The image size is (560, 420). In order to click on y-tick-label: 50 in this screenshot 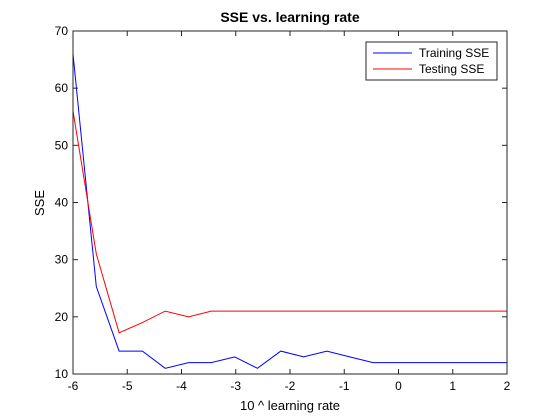, I will do `click(62, 145)`.